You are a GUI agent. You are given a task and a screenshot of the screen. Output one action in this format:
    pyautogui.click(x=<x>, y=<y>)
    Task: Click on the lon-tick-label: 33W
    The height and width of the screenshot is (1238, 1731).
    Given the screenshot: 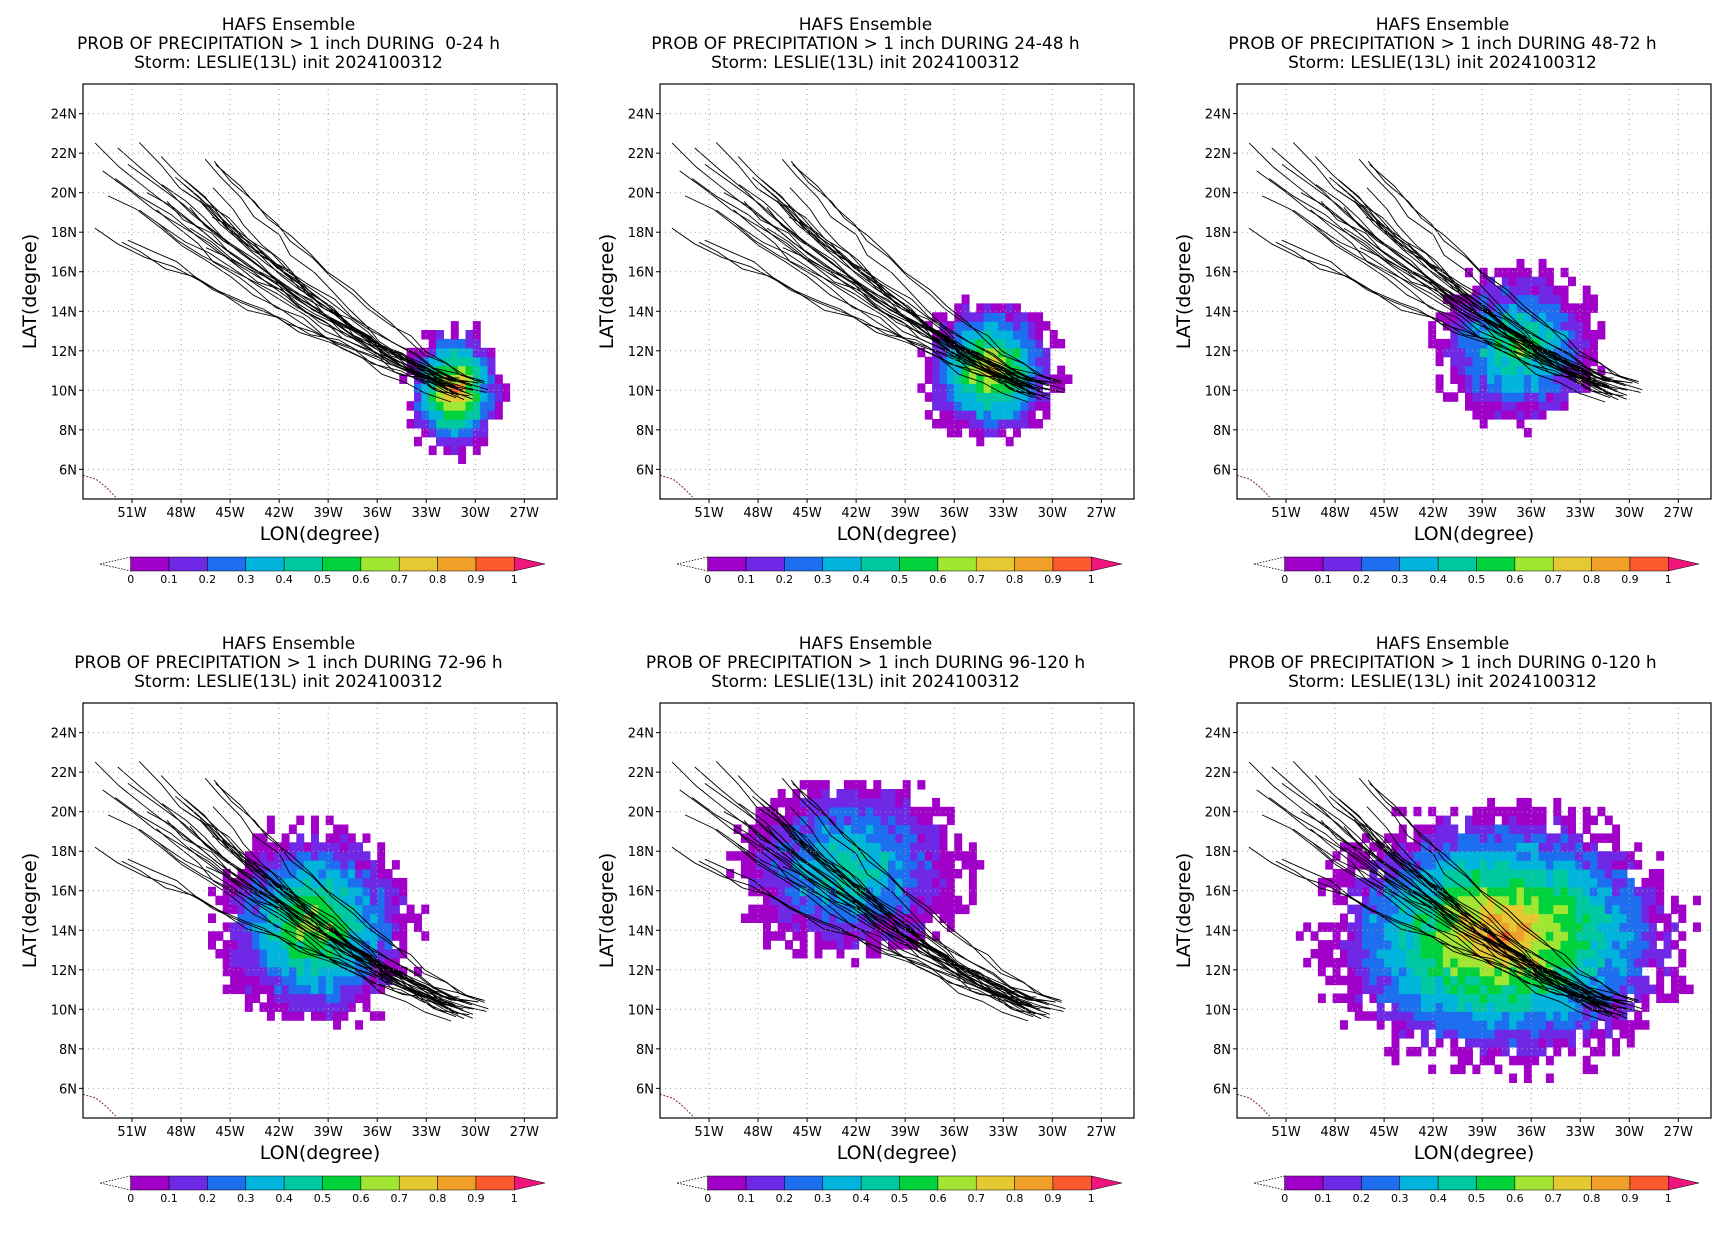 What is the action you would take?
    pyautogui.click(x=1581, y=1132)
    